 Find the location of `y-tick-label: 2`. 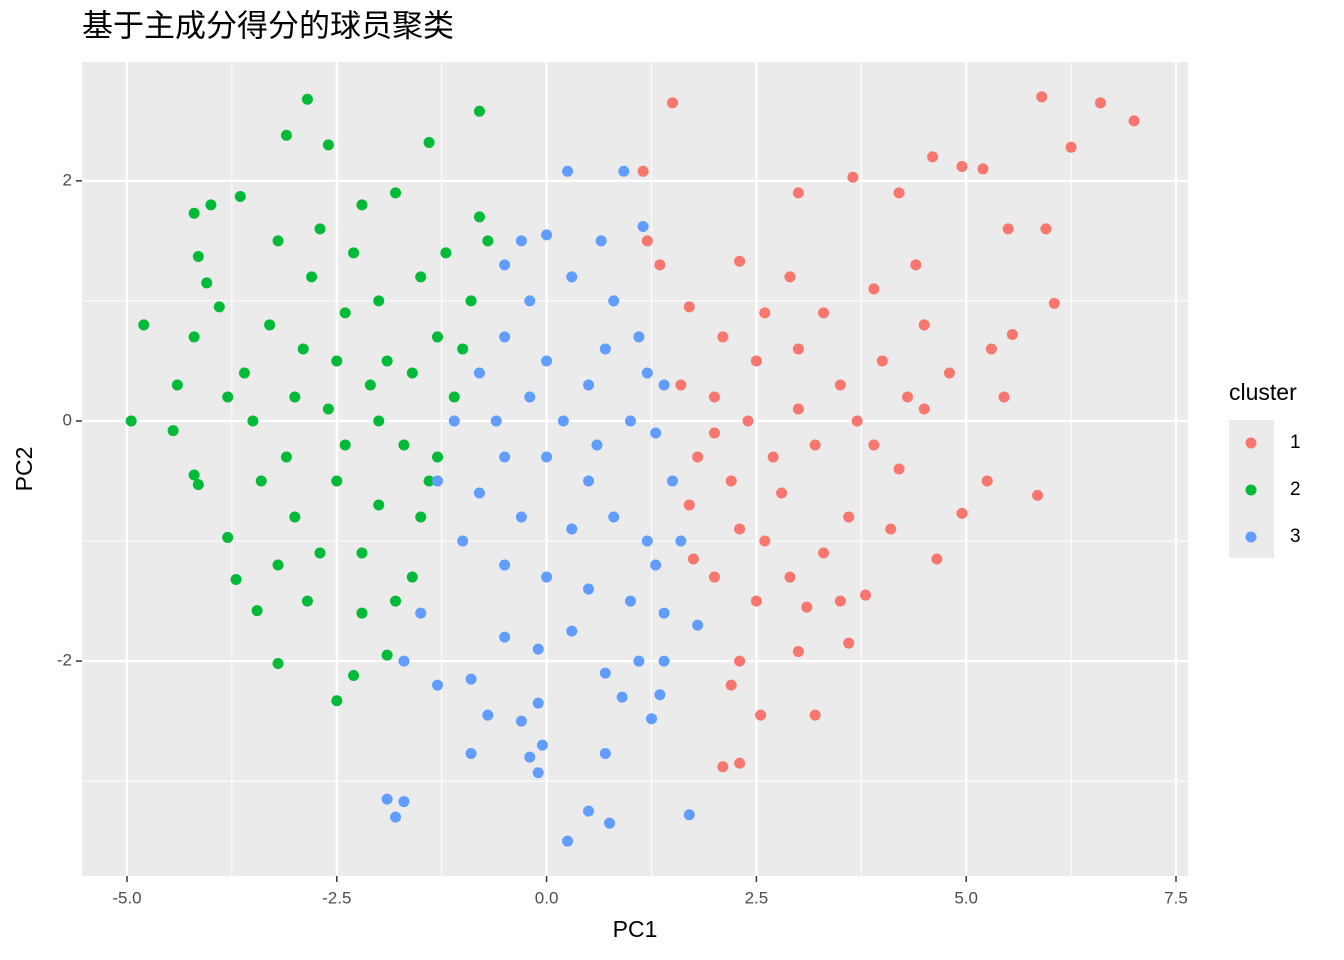

y-tick-label: 2 is located at coordinates (67, 179).